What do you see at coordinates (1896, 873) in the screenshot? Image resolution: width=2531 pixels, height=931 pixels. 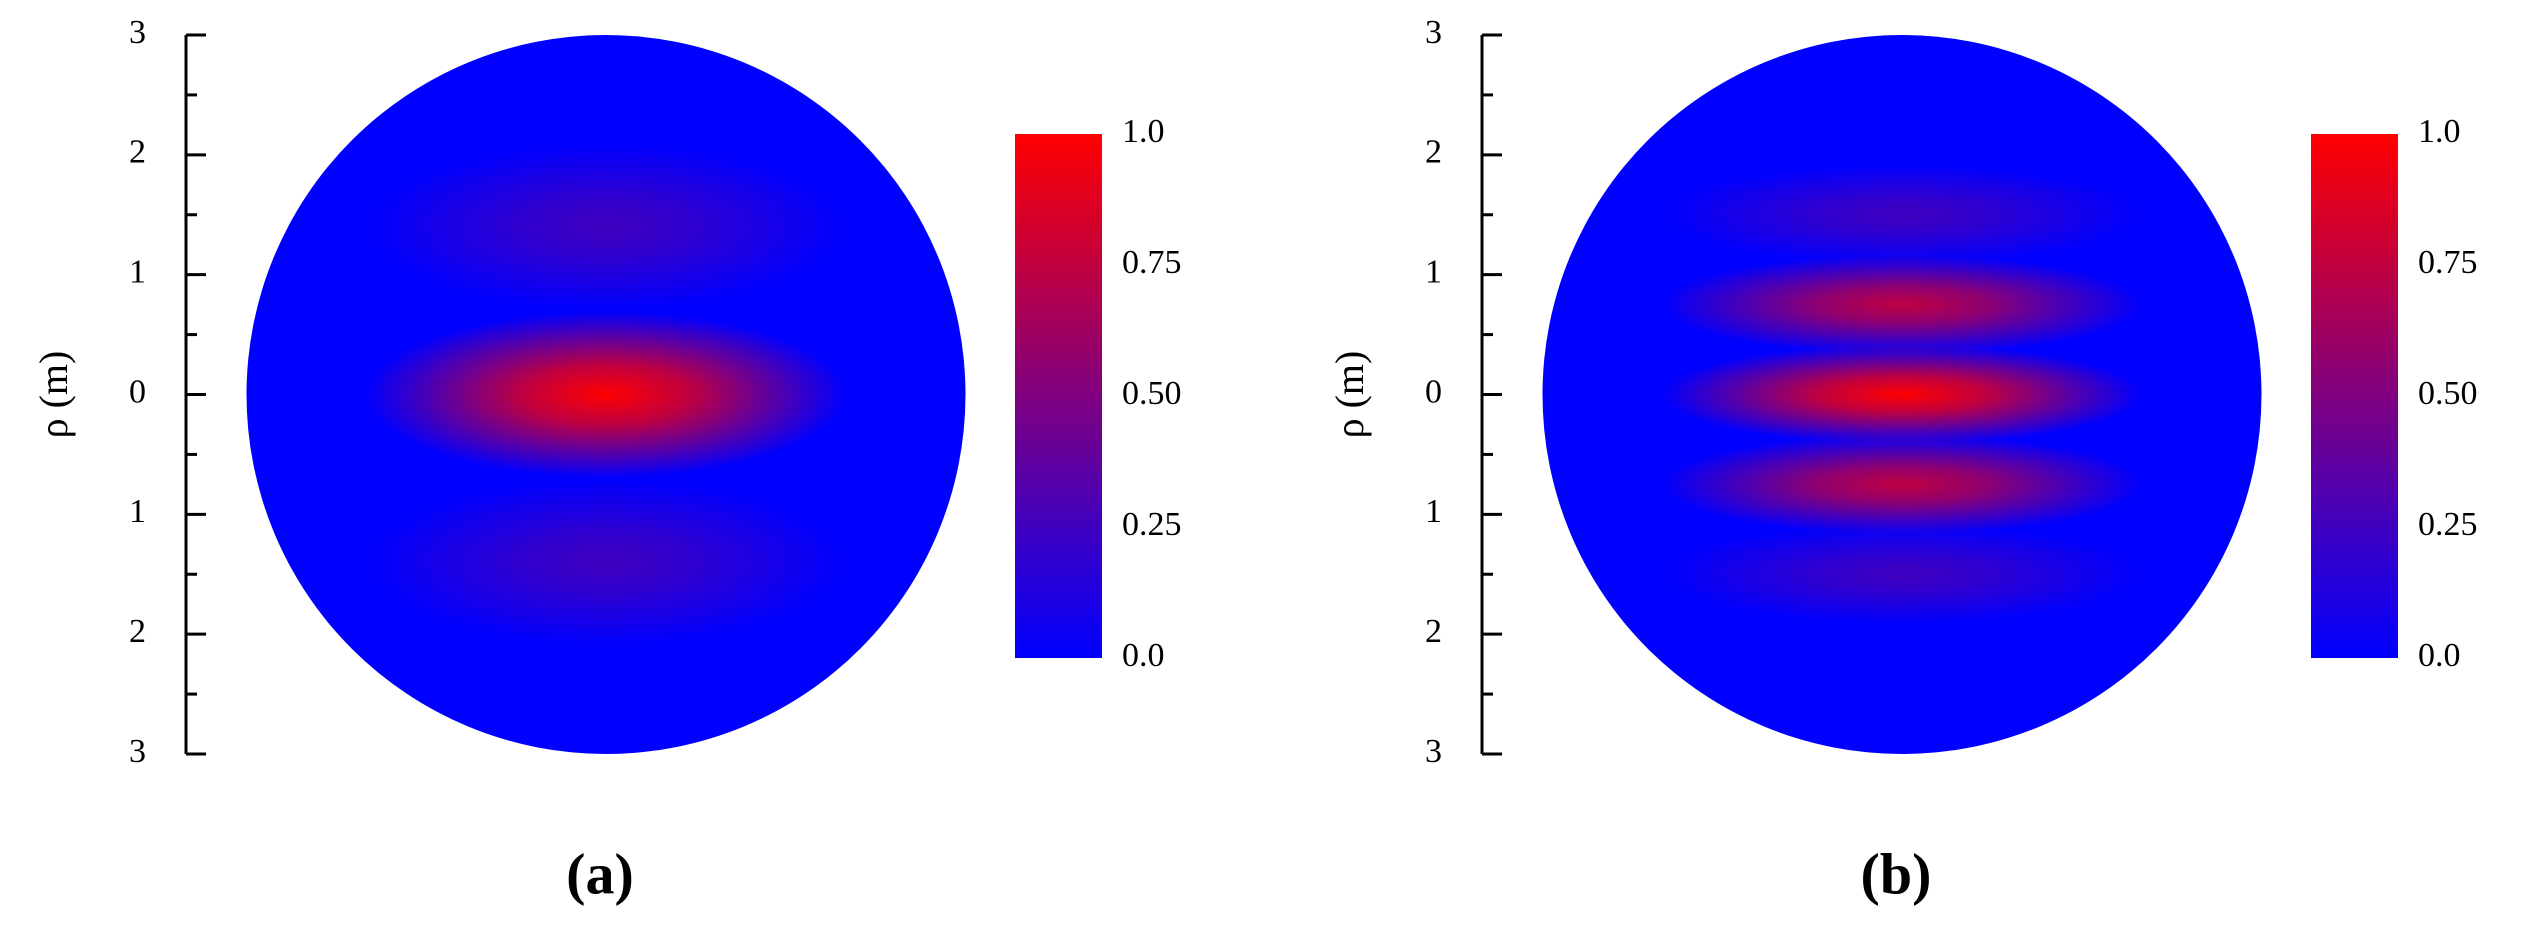 I see `panel-label: (b)` at bounding box center [1896, 873].